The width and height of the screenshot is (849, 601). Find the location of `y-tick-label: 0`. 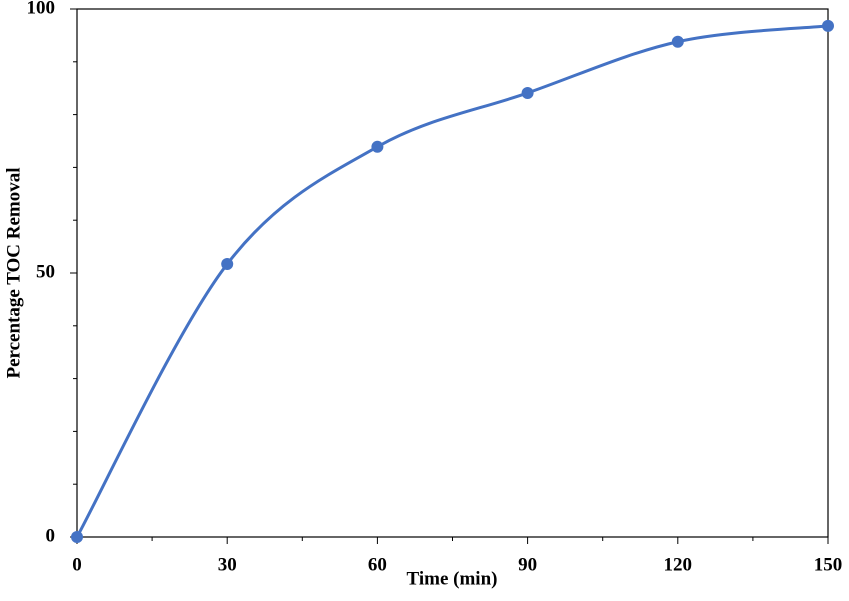

y-tick-label: 0 is located at coordinates (51, 535).